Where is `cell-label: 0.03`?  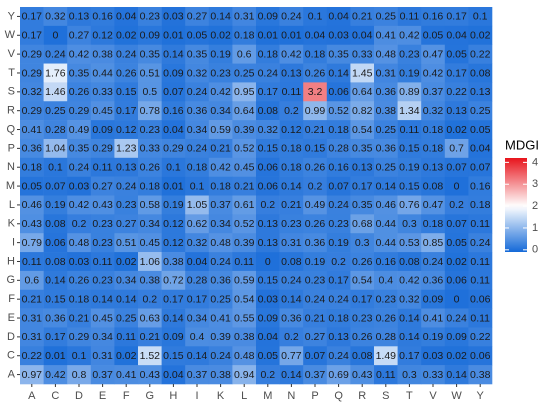
cell-label: 0.03 is located at coordinates (433, 356).